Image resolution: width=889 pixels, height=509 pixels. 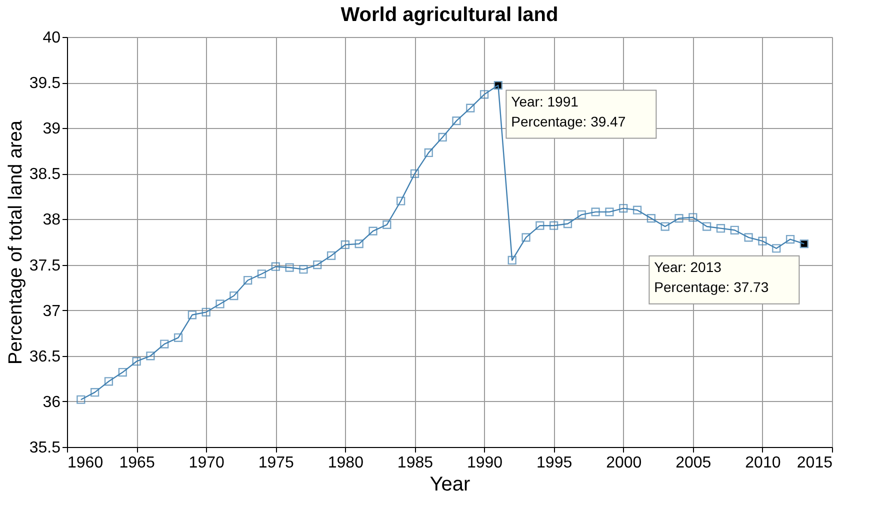 What do you see at coordinates (206, 463) in the screenshot?
I see `x-tick-label: 1970` at bounding box center [206, 463].